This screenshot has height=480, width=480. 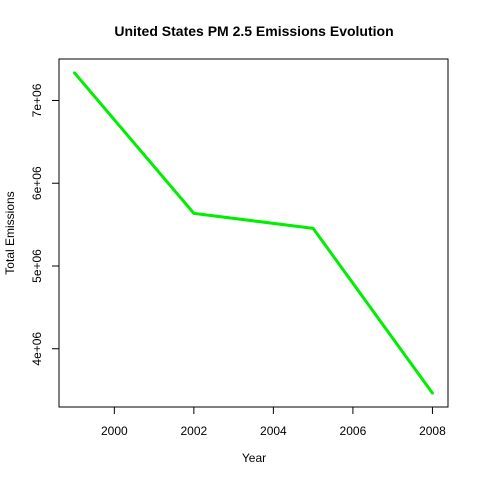 I want to click on x-tick-label: 2006, so click(x=353, y=431).